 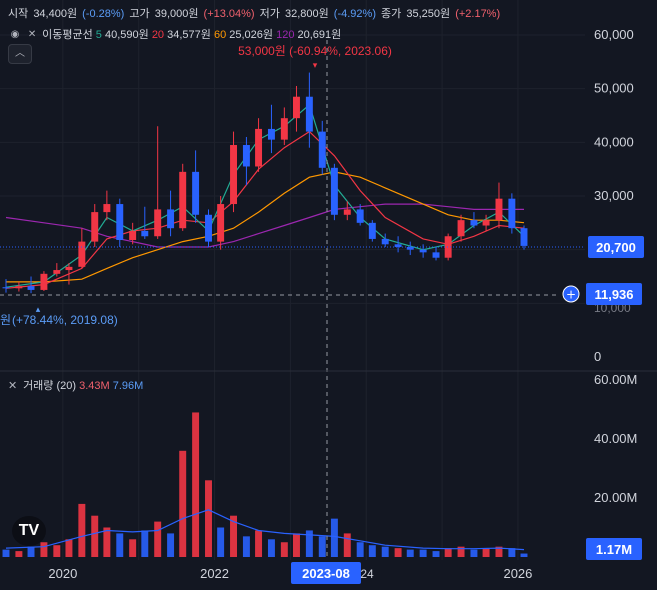 I want to click on ma120-period: 120, so click(x=285, y=35).